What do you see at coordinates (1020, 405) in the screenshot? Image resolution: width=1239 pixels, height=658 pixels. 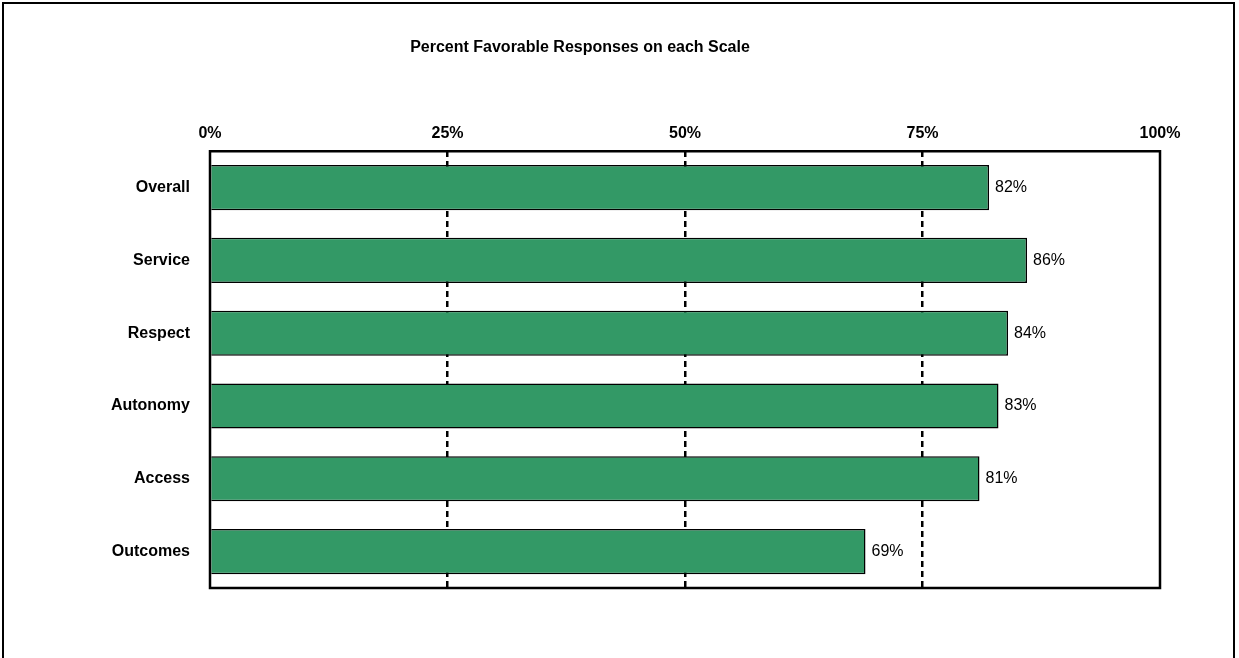 I see `data-label: 83%` at bounding box center [1020, 405].